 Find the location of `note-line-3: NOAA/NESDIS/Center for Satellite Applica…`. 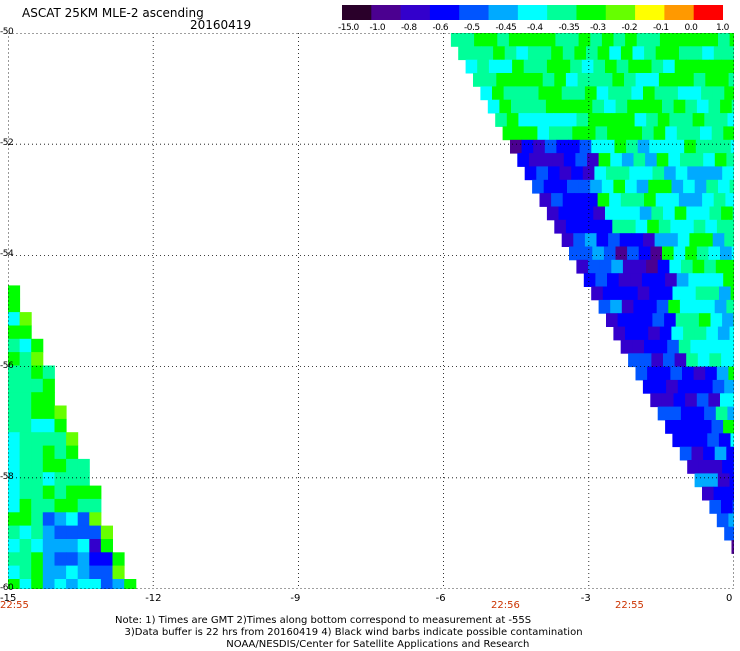

note-line-3: NOAA/NESDIS/Center for Satellite Applica… is located at coordinates (377, 644).